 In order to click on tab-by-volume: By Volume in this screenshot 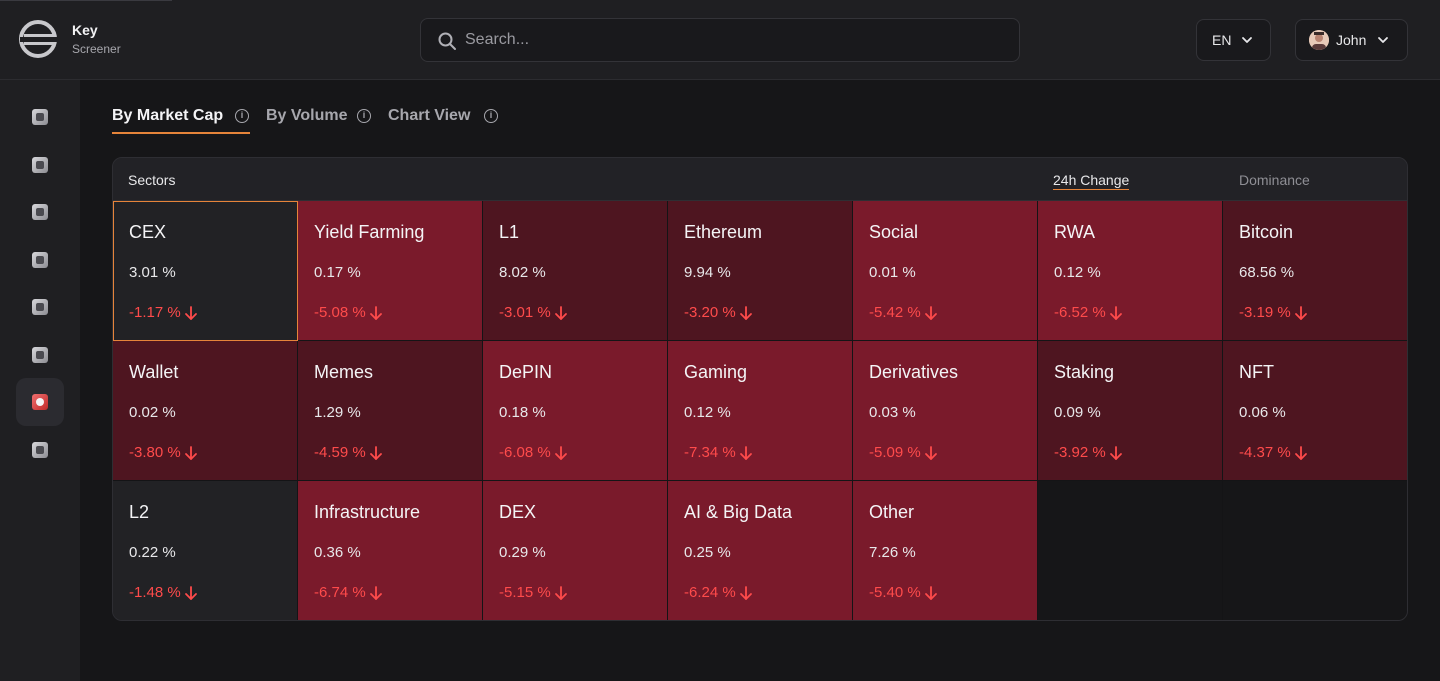, I will do `click(307, 119)`.